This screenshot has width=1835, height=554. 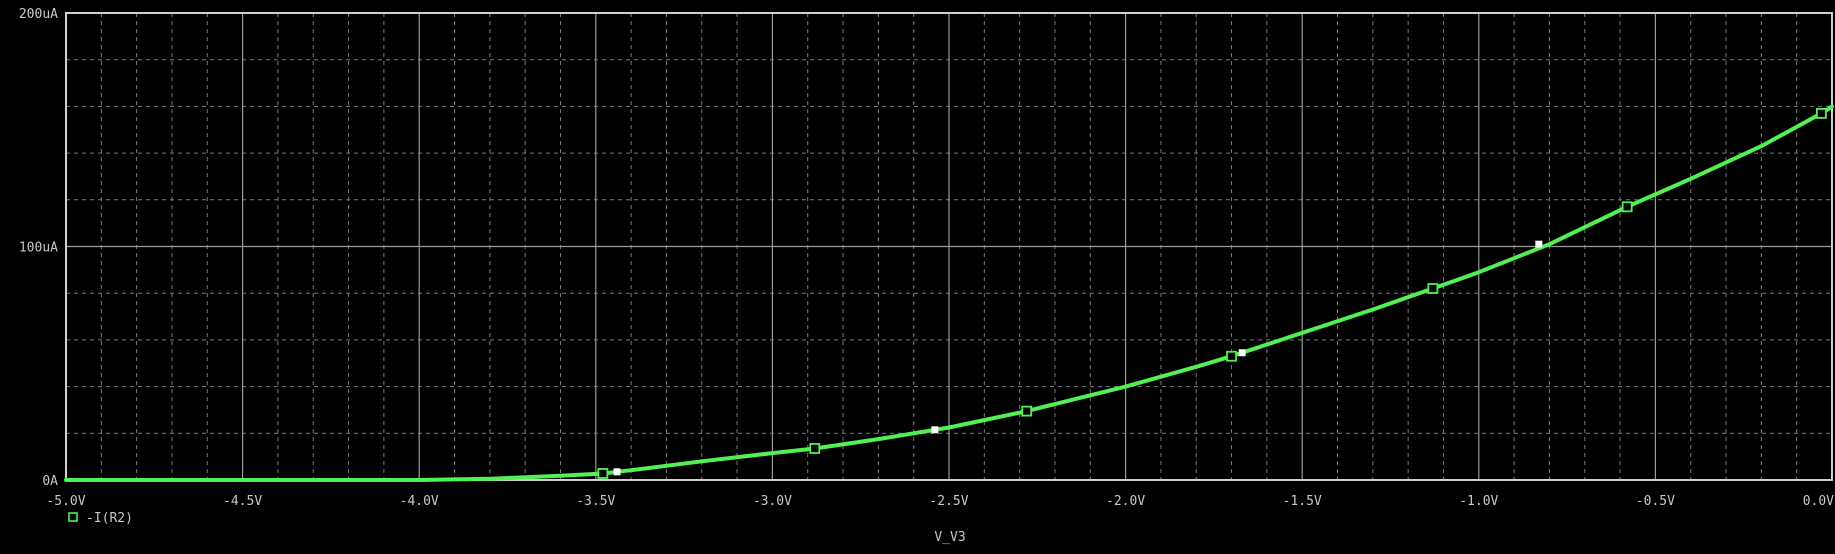 I want to click on x-tick-label: 0.0V, so click(x=1818, y=501).